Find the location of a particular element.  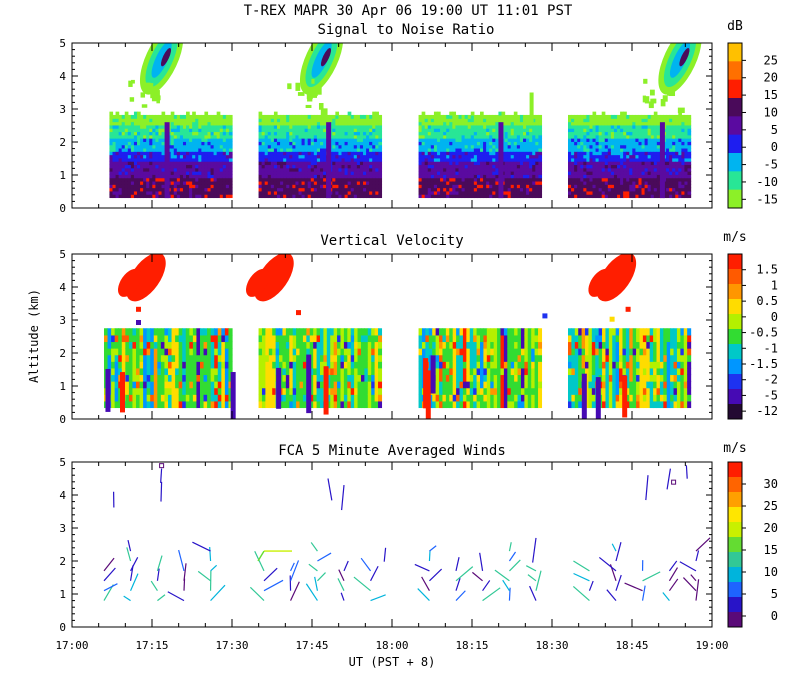

colorbar-swatch is located at coordinates (735, 107).